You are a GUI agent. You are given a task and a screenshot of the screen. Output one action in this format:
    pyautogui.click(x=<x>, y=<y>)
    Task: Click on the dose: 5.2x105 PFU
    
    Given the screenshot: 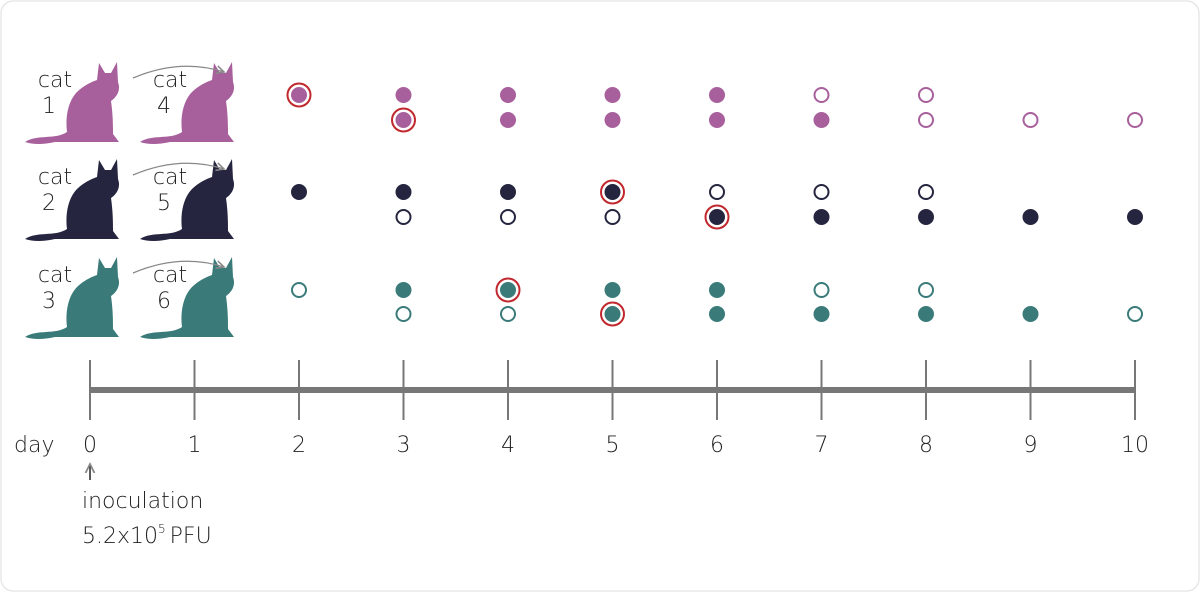 What is the action you would take?
    pyautogui.click(x=147, y=535)
    